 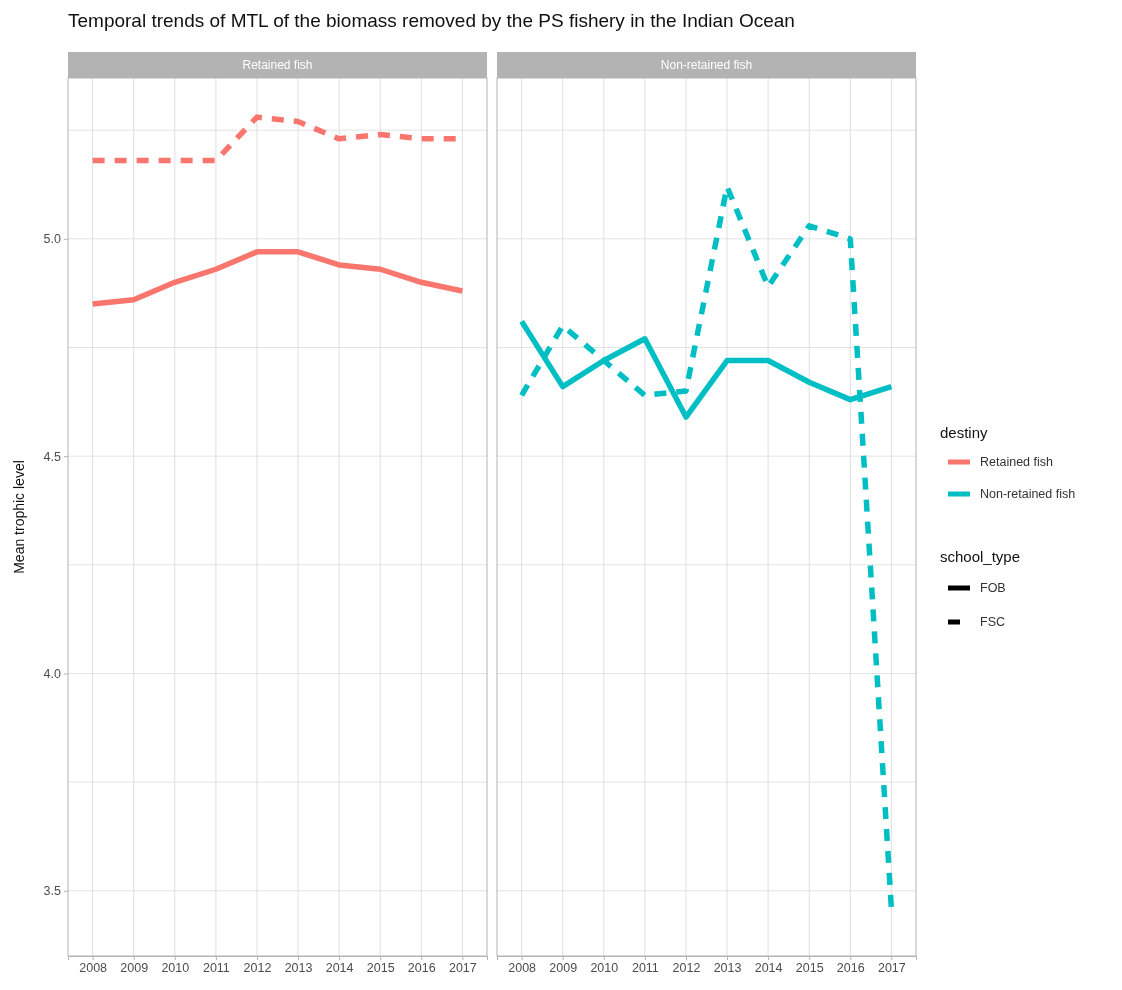 What do you see at coordinates (52, 673) in the screenshot?
I see `y-tick-label: 4.0` at bounding box center [52, 673].